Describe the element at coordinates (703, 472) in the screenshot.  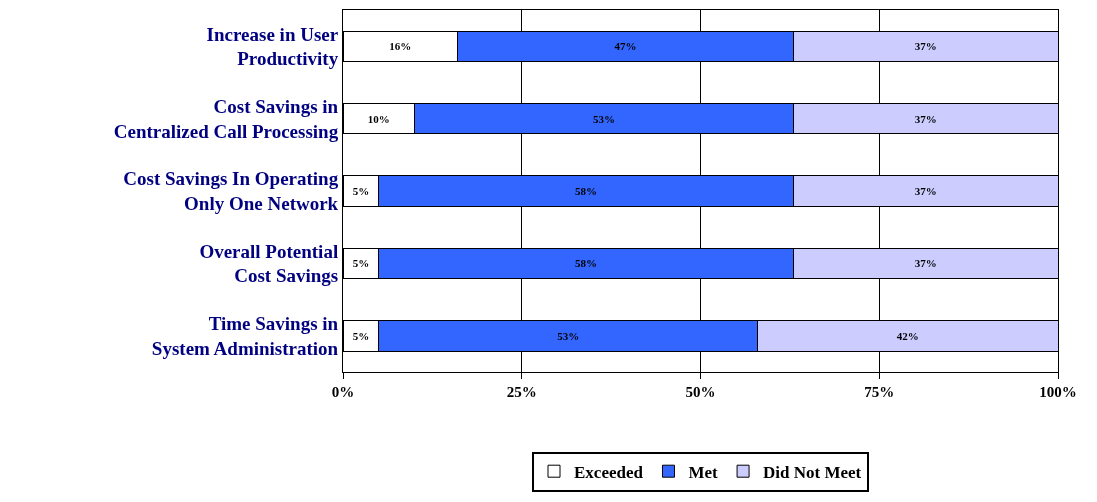
I see `legend-label: Met` at that location.